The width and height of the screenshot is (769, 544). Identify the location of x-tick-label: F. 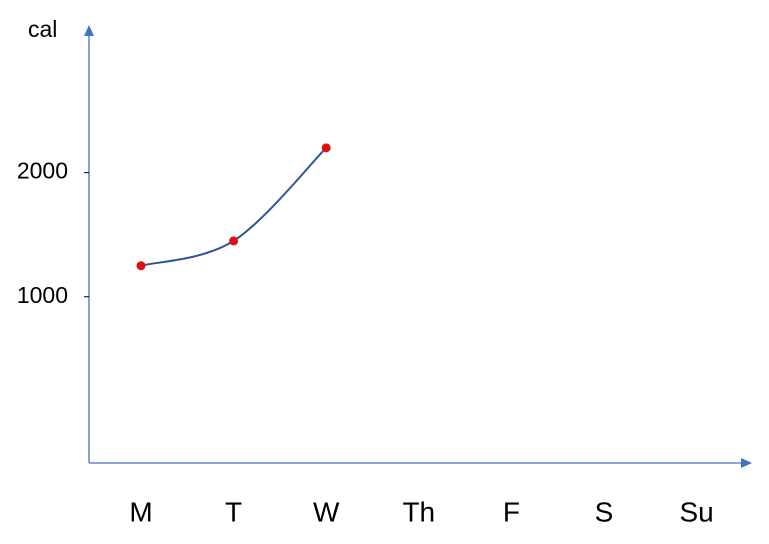
(511, 511).